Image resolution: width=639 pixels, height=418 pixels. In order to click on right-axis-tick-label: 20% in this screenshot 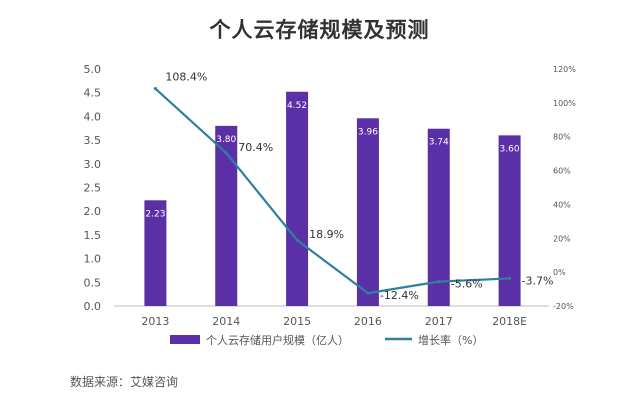, I will do `click(562, 238)`.